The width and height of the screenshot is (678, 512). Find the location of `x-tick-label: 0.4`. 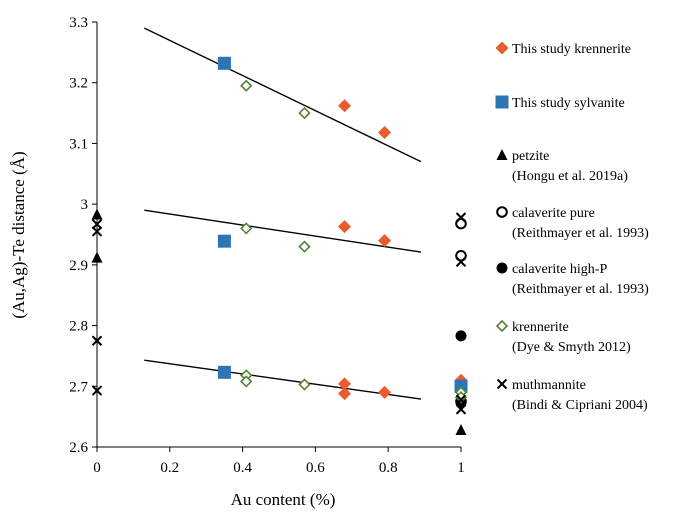

x-tick-label: 0.4 is located at coordinates (242, 468).